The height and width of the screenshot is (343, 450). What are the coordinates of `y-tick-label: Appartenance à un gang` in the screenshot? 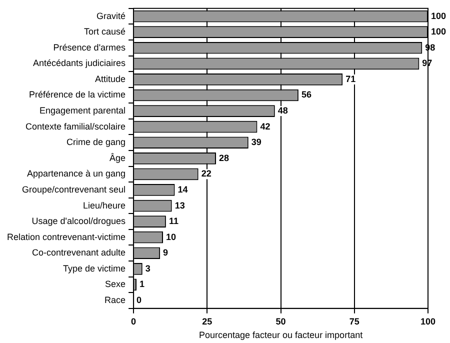 It's located at (76, 173).